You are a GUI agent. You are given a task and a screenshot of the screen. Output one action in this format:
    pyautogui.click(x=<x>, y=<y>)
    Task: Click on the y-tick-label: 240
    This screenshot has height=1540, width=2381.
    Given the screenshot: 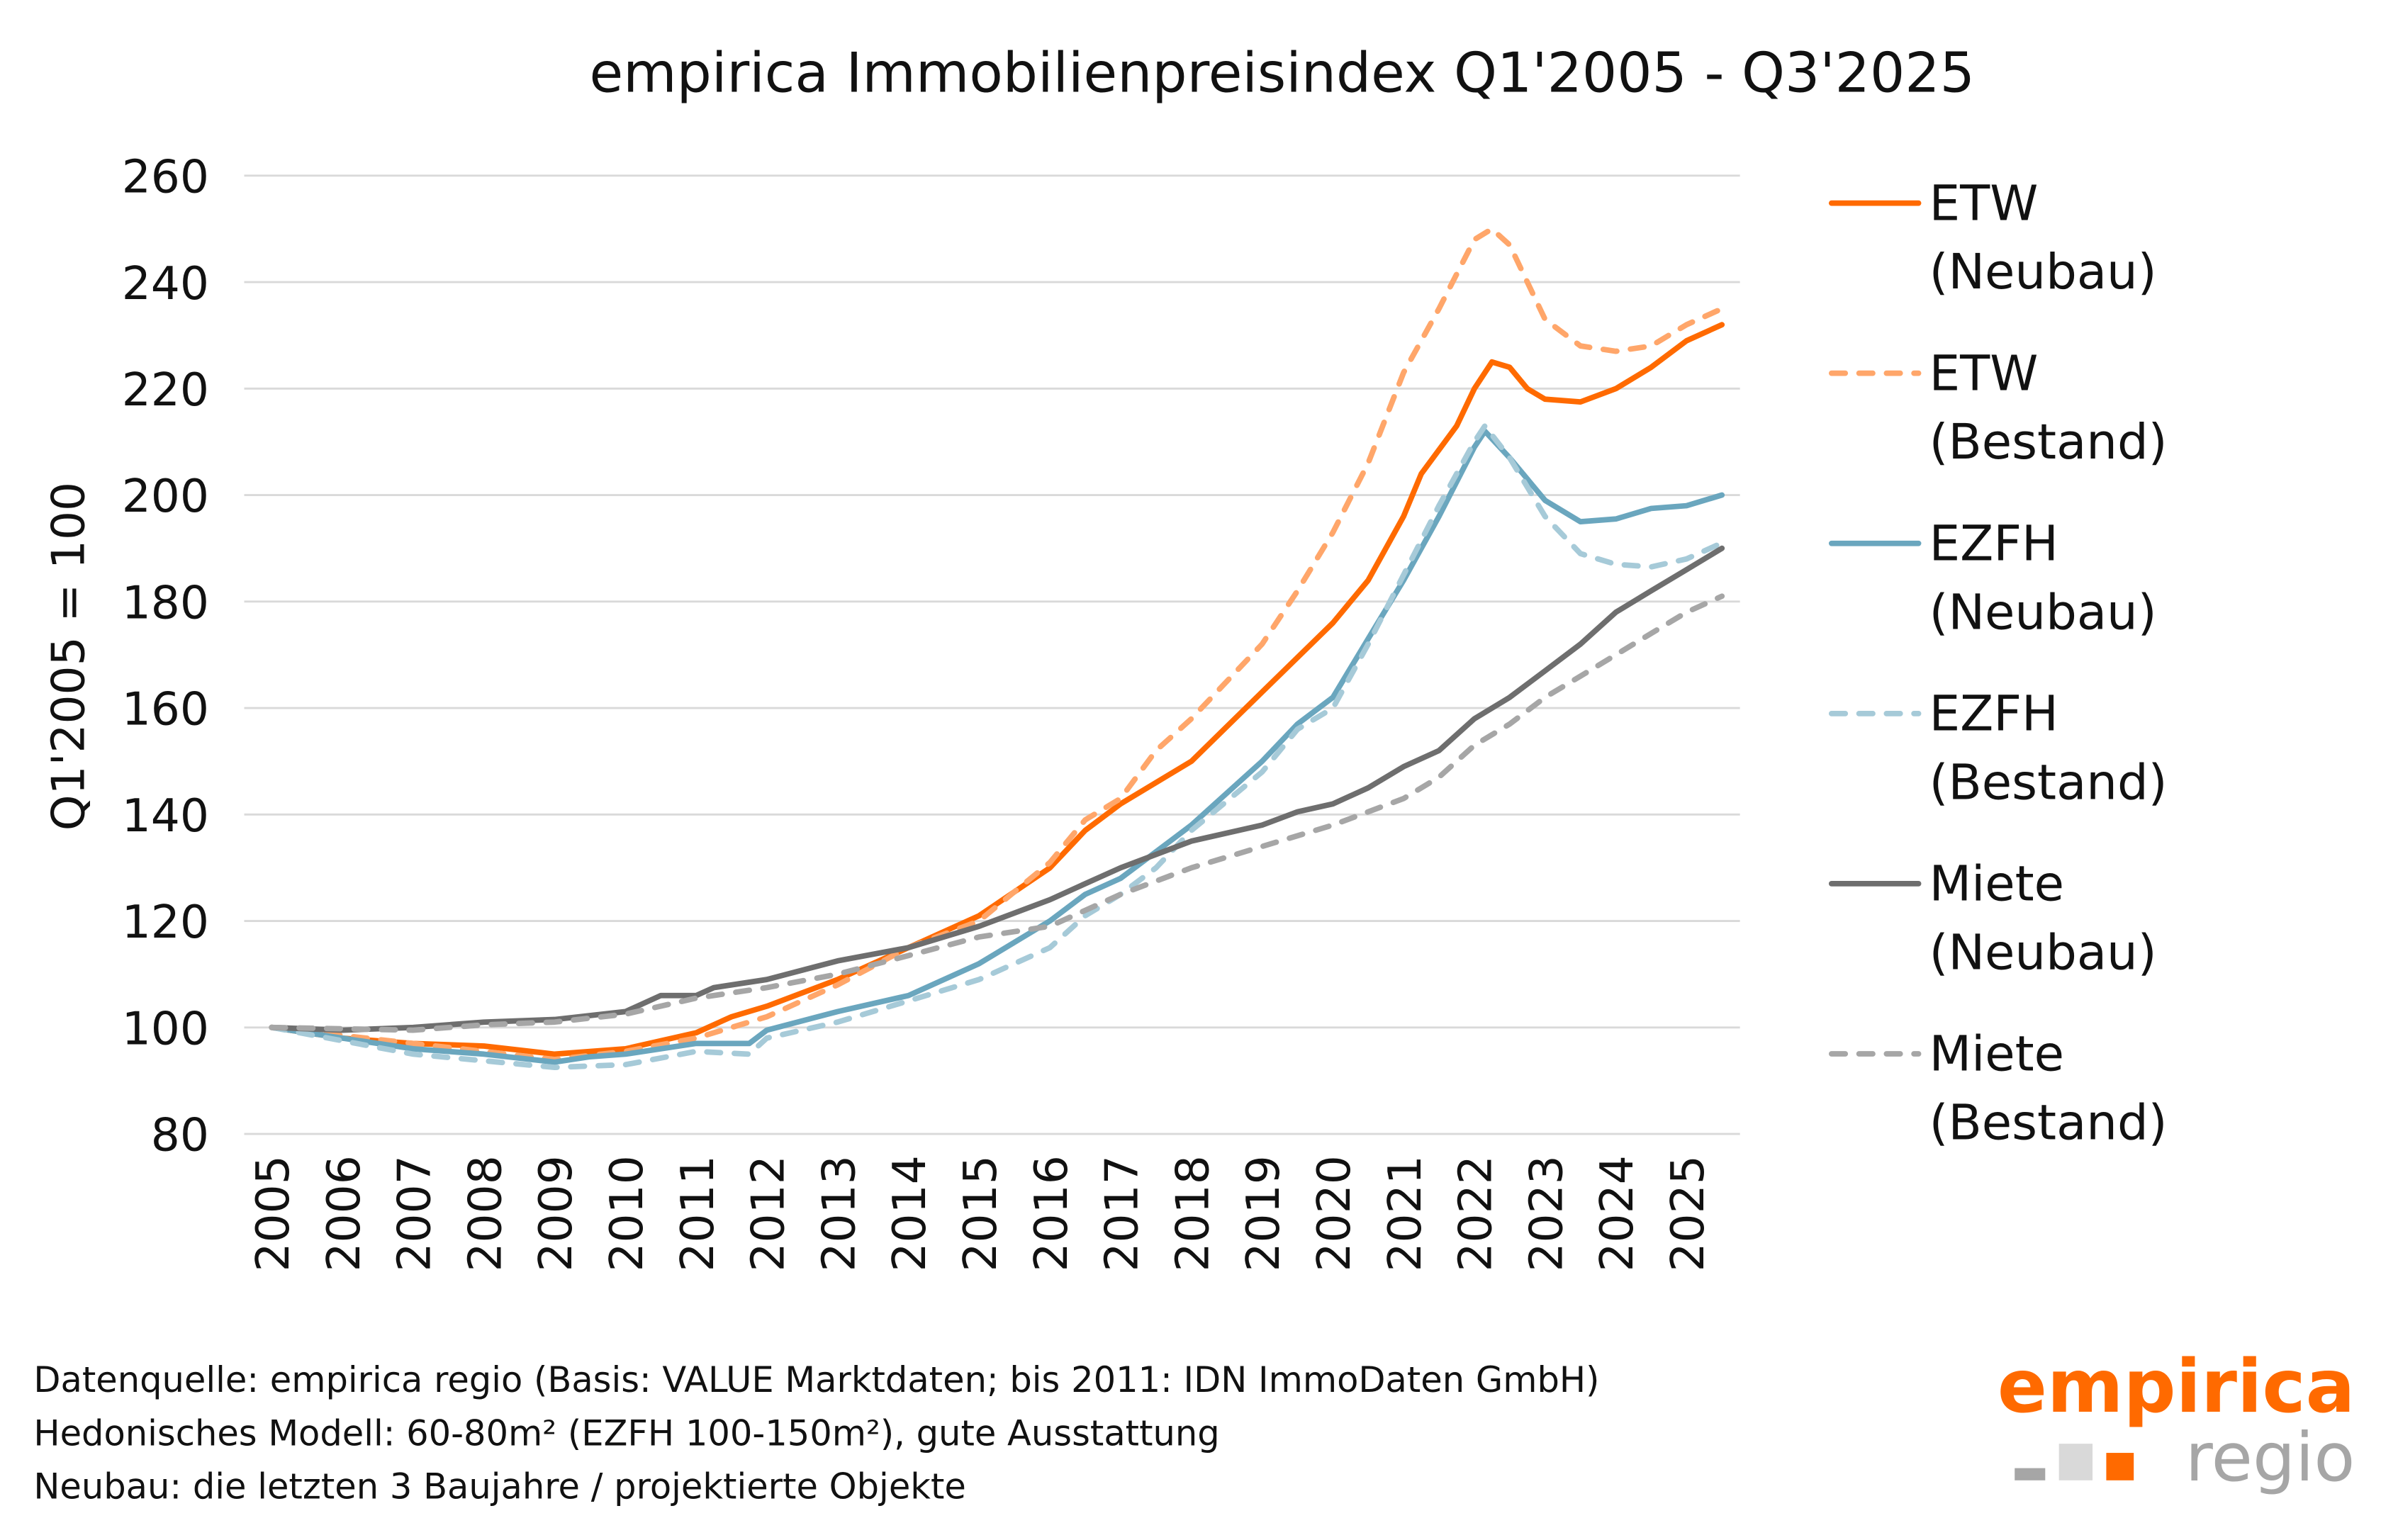 What is the action you would take?
    pyautogui.click(x=165, y=284)
    